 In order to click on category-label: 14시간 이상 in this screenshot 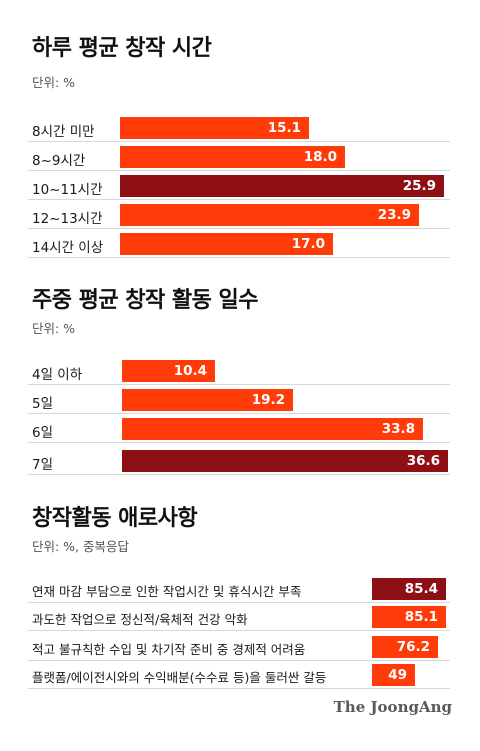, I will do `click(68, 248)`.